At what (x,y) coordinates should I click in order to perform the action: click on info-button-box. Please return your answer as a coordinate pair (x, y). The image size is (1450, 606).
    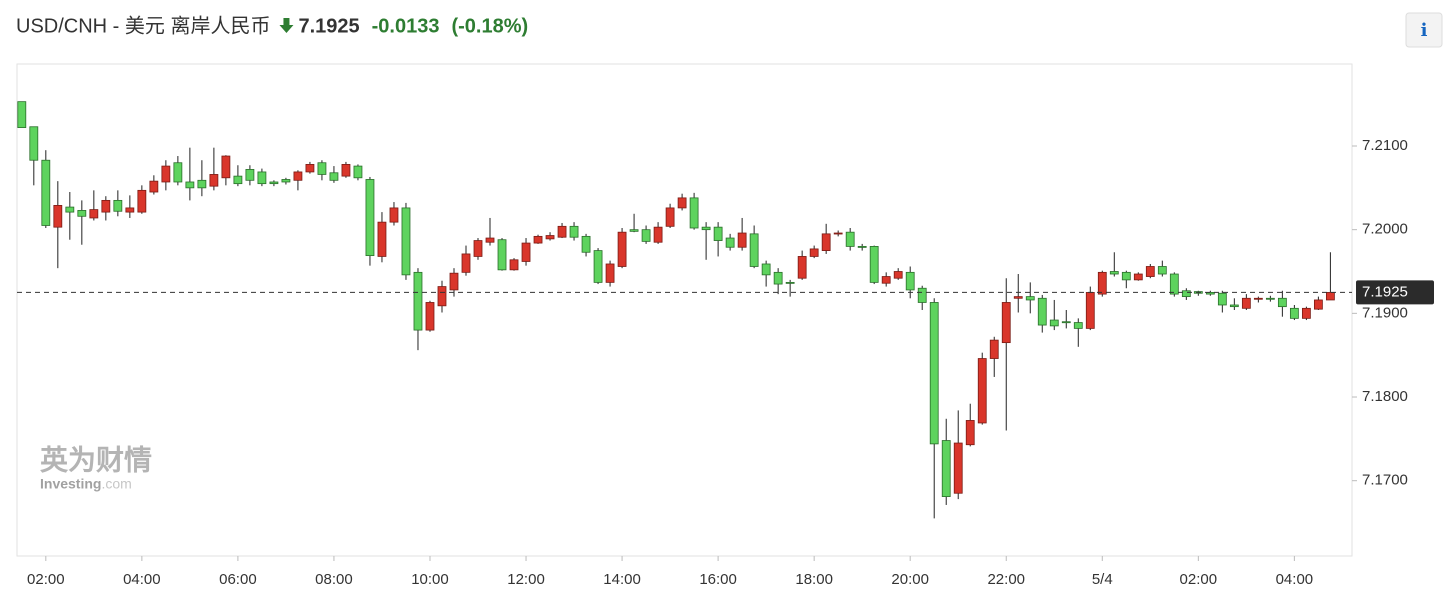
    Looking at the image, I should click on (1424, 30).